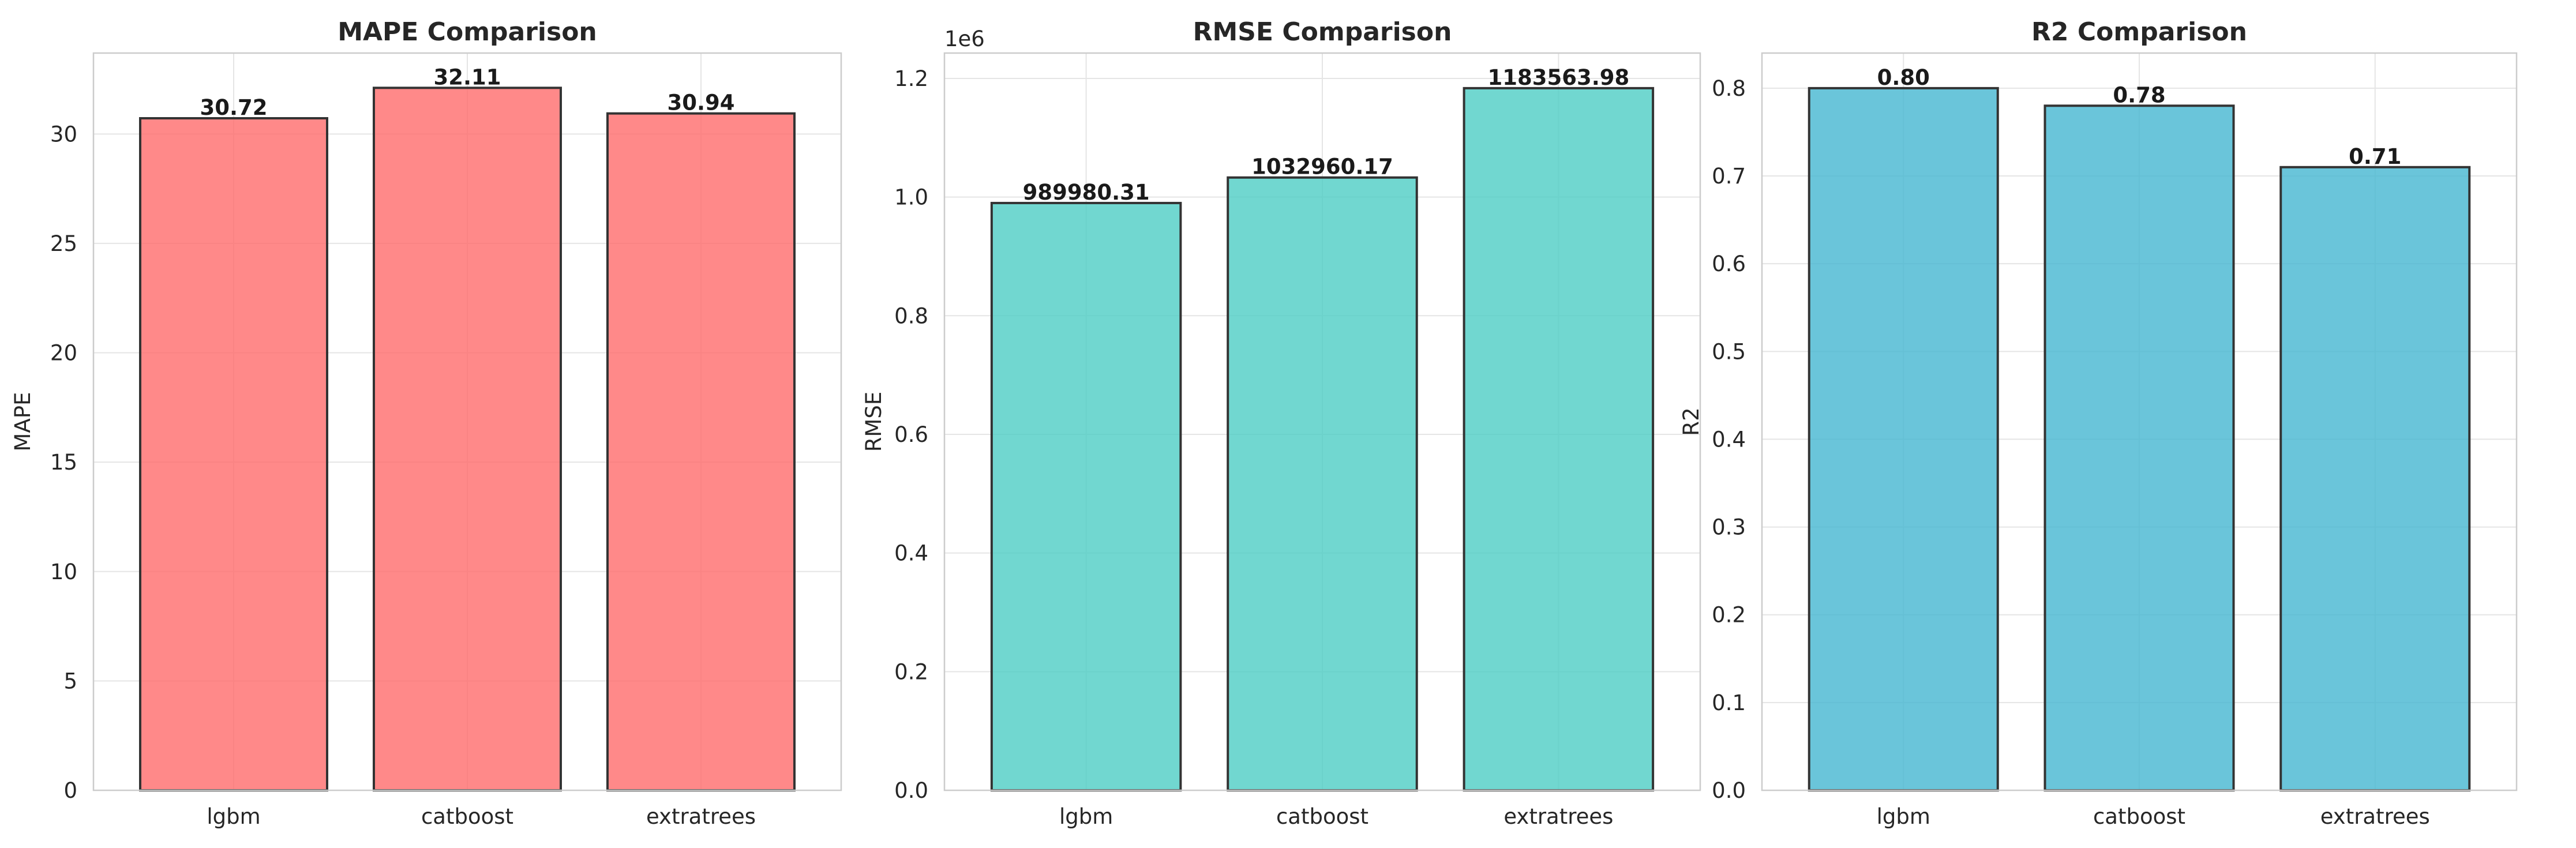 This screenshot has height=848, width=2576. I want to click on value-label-extratrees: 30.94, so click(700, 103).